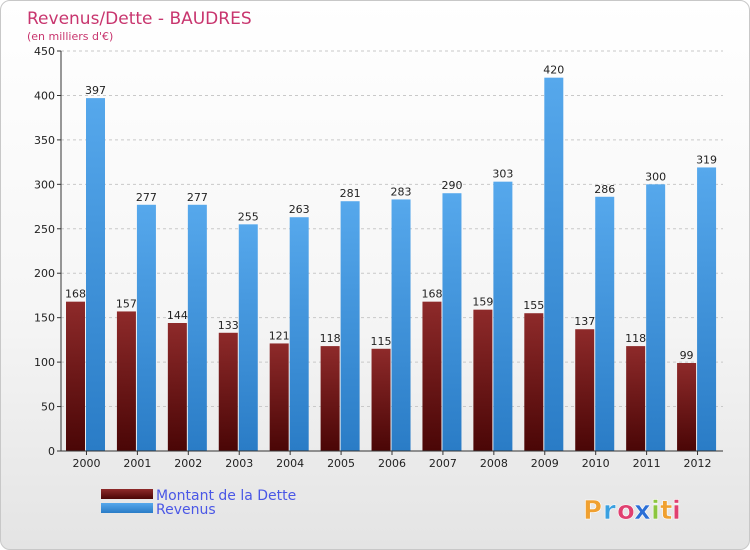 This screenshot has height=550, width=750. I want to click on bar-revenus-2002, so click(197, 327).